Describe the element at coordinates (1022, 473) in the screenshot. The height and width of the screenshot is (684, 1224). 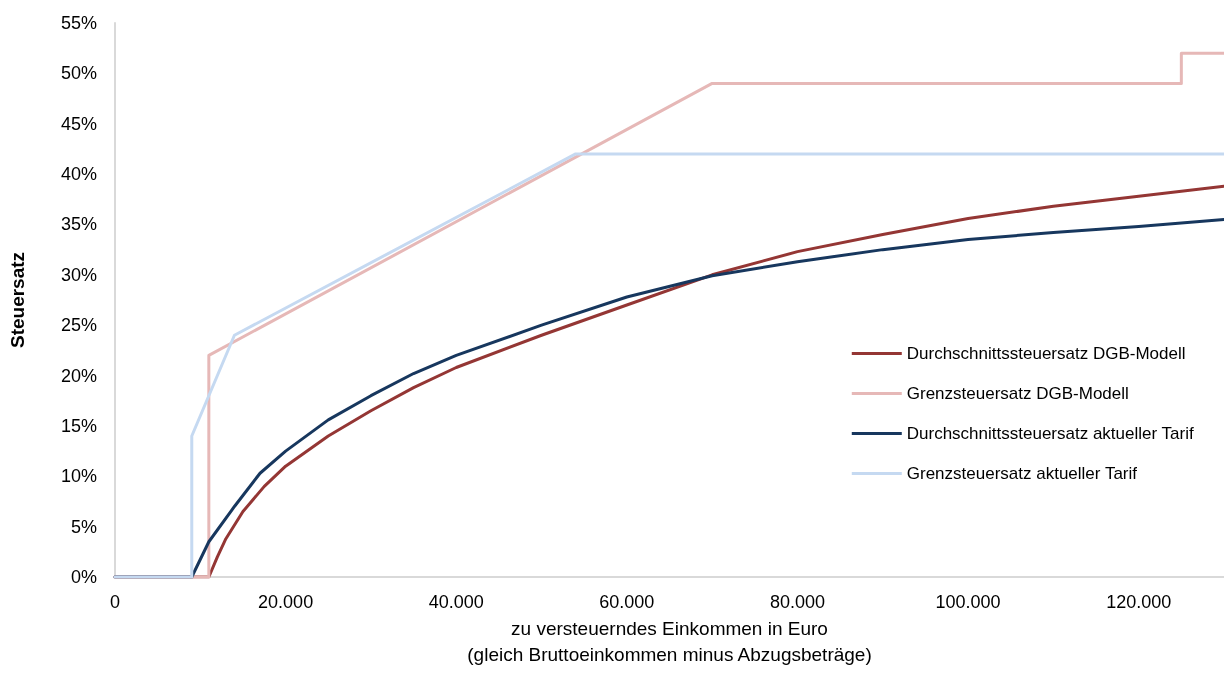
I see `legend-label: Grenzsteuersatz aktueller Tarif` at that location.